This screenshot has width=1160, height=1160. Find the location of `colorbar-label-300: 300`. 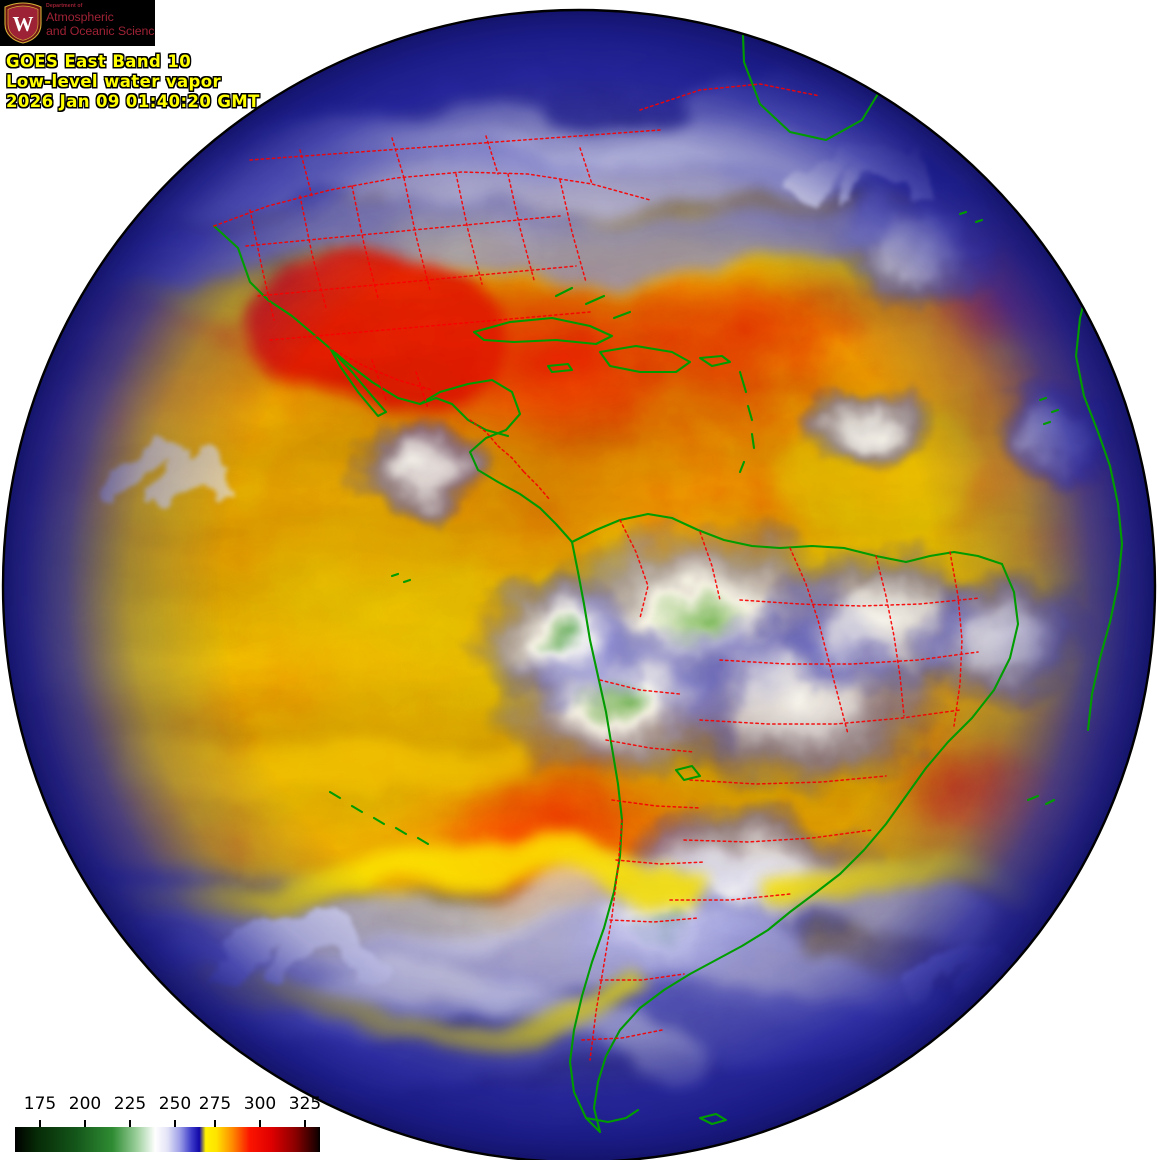

colorbar-label-300: 300 is located at coordinates (260, 1104).